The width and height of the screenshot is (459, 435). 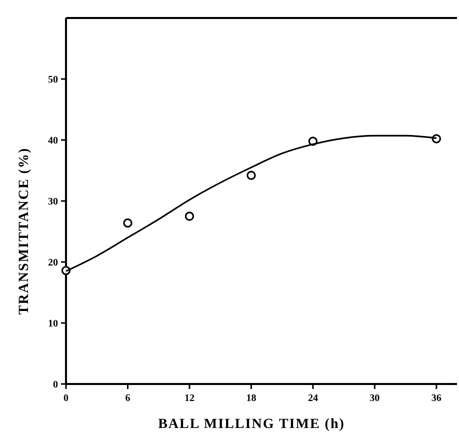 What do you see at coordinates (66, 398) in the screenshot?
I see `x-tick-label: 0` at bounding box center [66, 398].